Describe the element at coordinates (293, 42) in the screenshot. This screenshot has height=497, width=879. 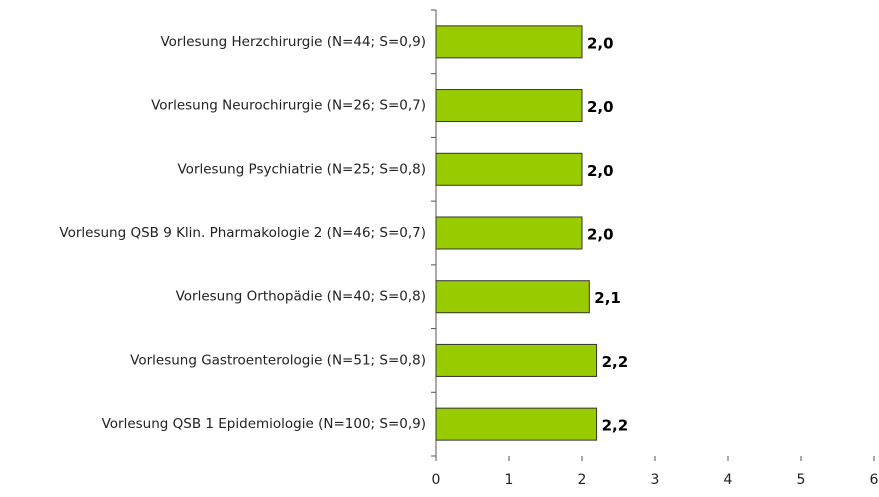
I see `category-label: Vorlesung Herzchirurgie (N=44; S=0,9)` at that location.